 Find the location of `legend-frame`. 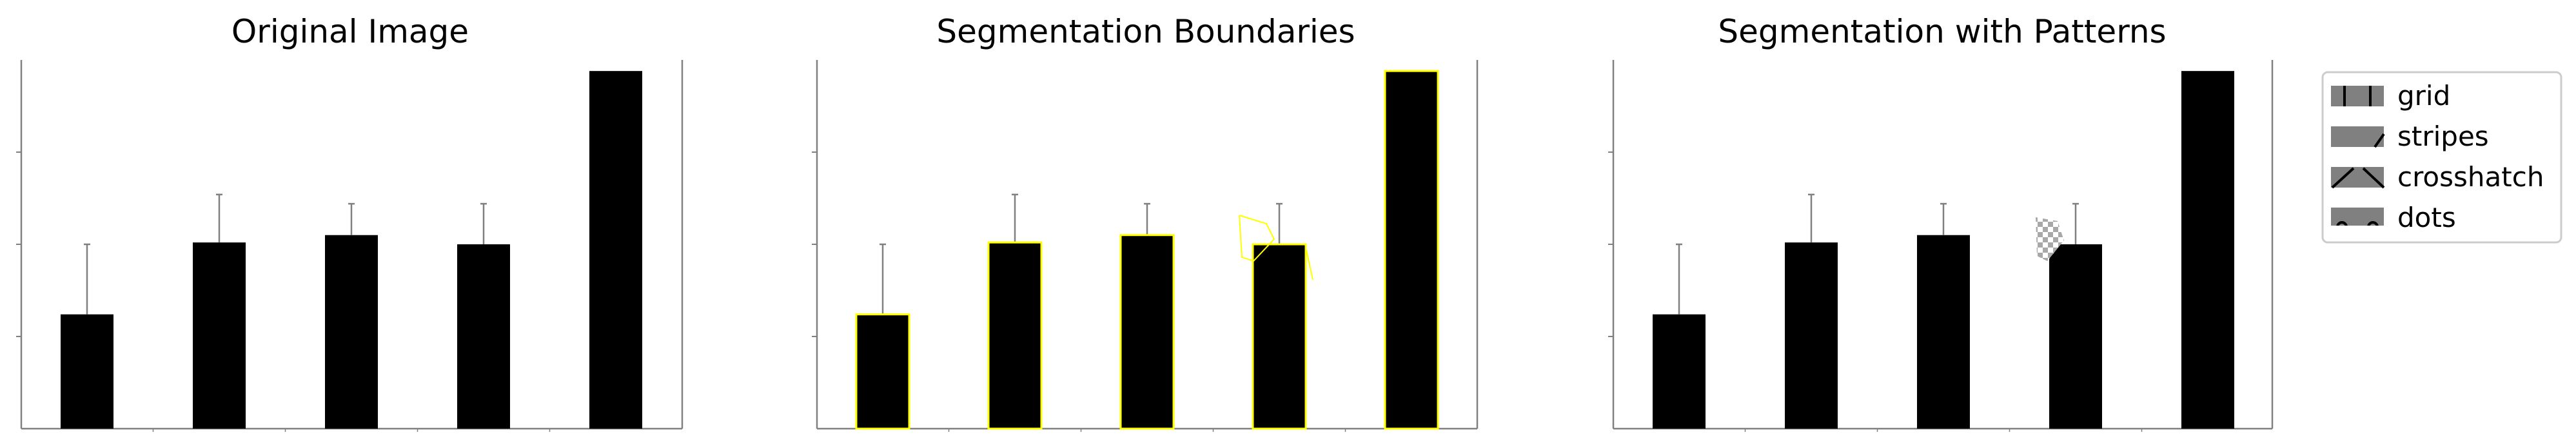

legend-frame is located at coordinates (2441, 157).